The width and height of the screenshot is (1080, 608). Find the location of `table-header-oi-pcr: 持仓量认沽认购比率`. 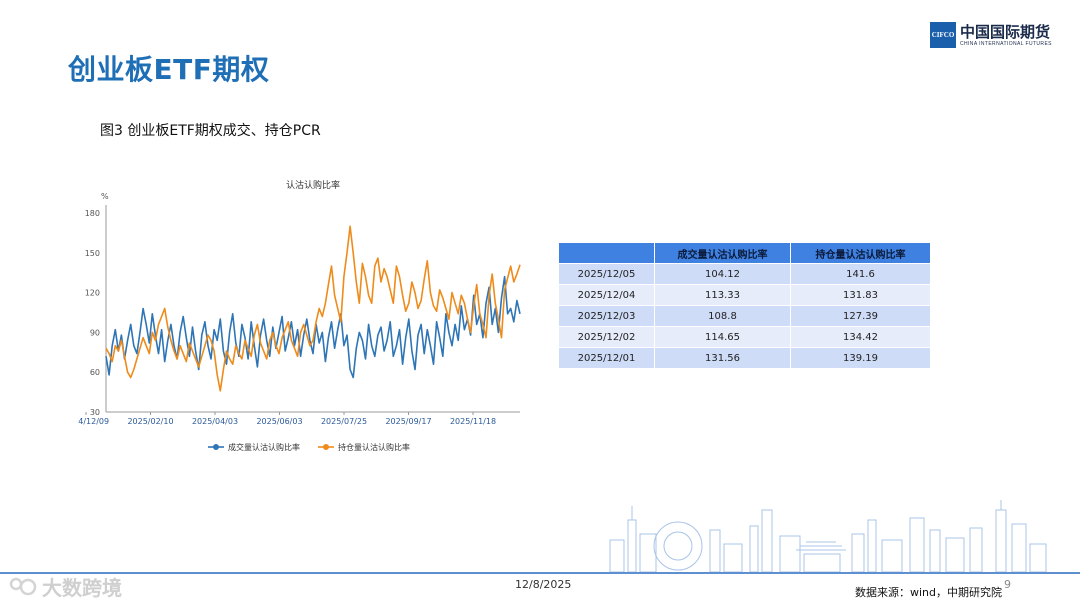

table-header-oi-pcr: 持仓量认沽认购比率 is located at coordinates (860, 253).